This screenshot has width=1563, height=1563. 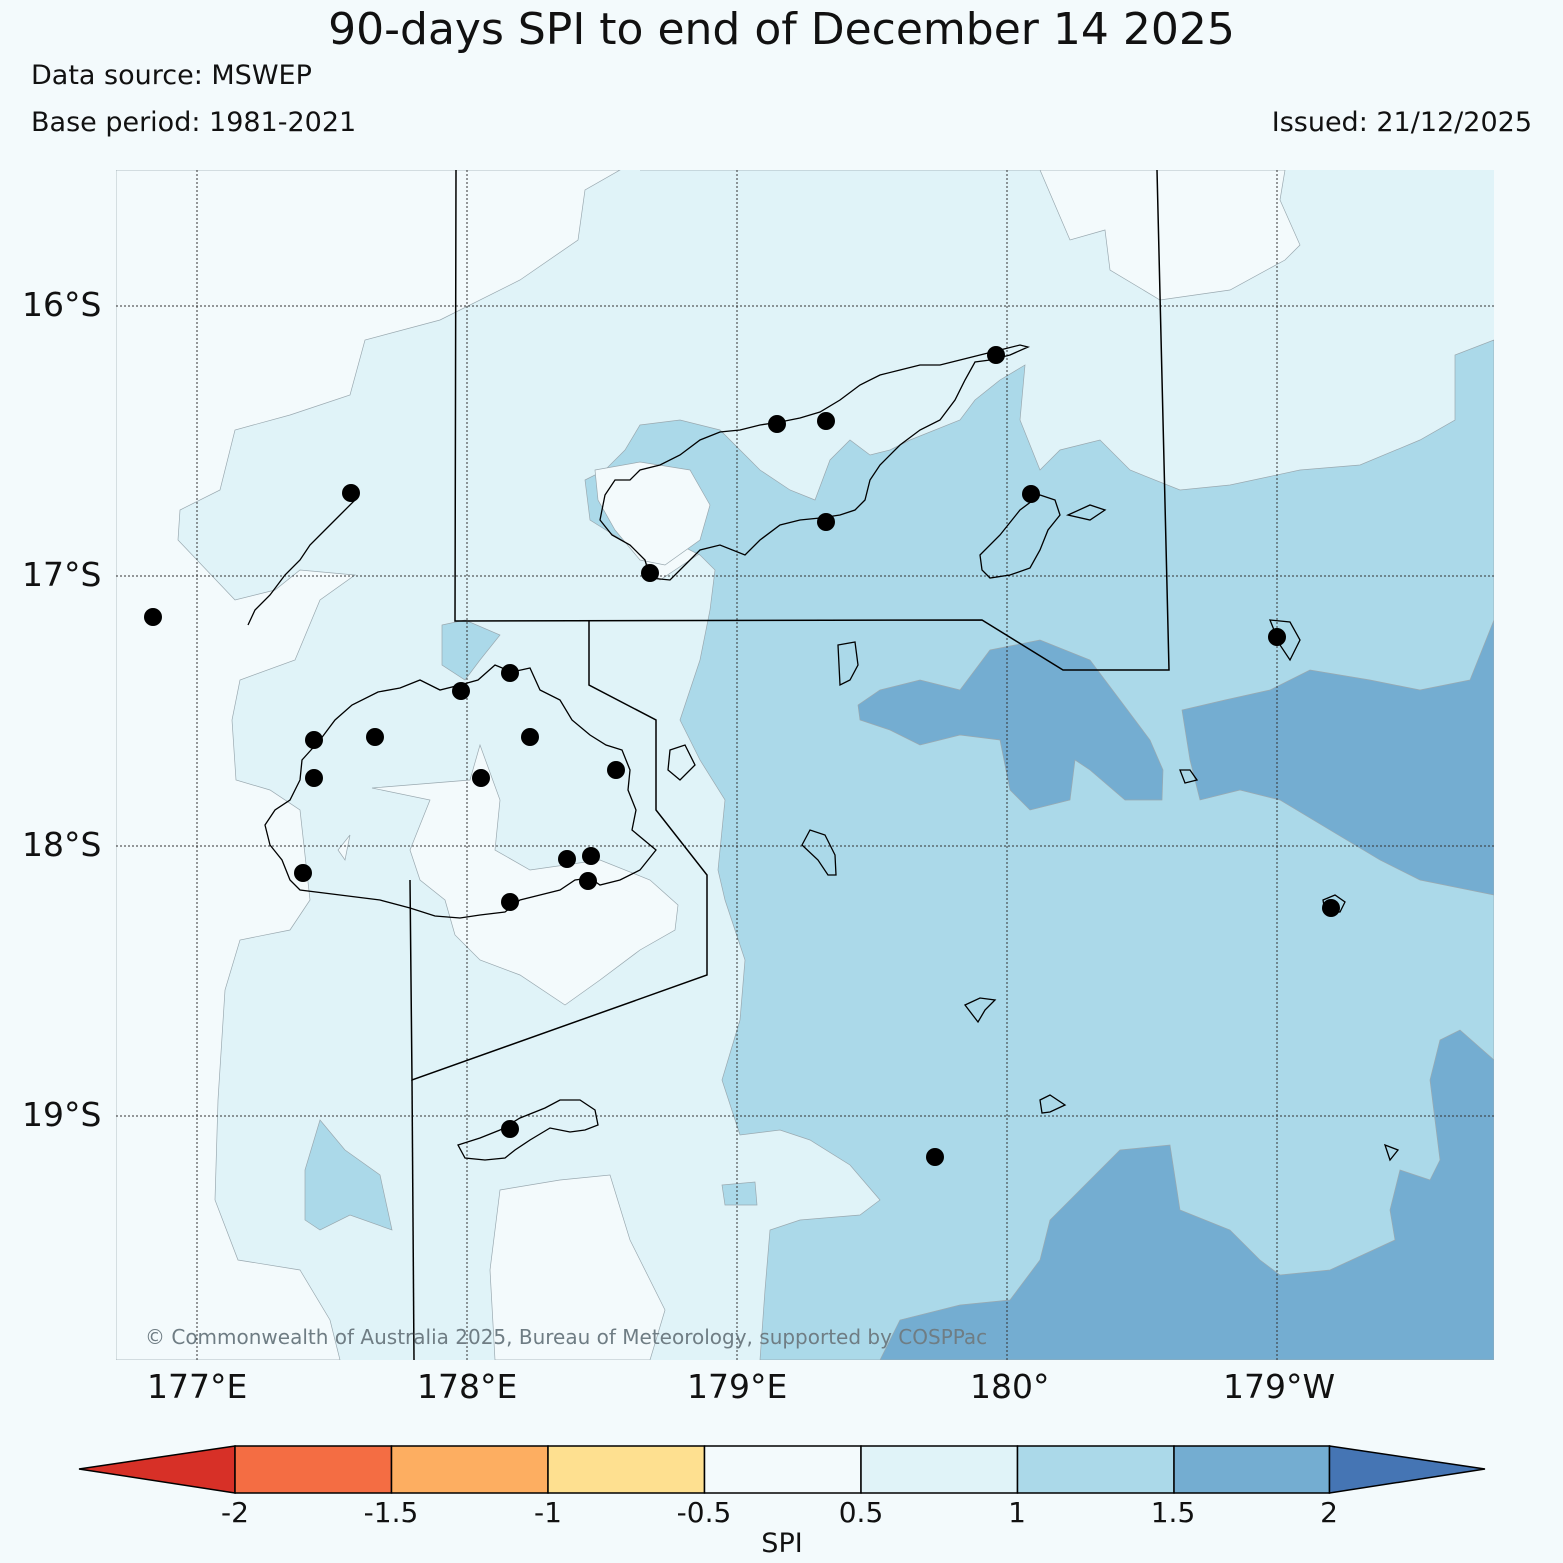 I want to click on lat-label-17s: 17°S, so click(x=62, y=574).